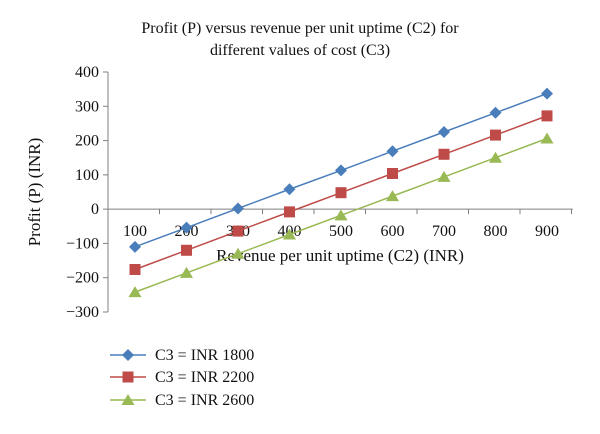 The image size is (600, 434). I want to click on y-tick-label: 200, so click(87, 141).